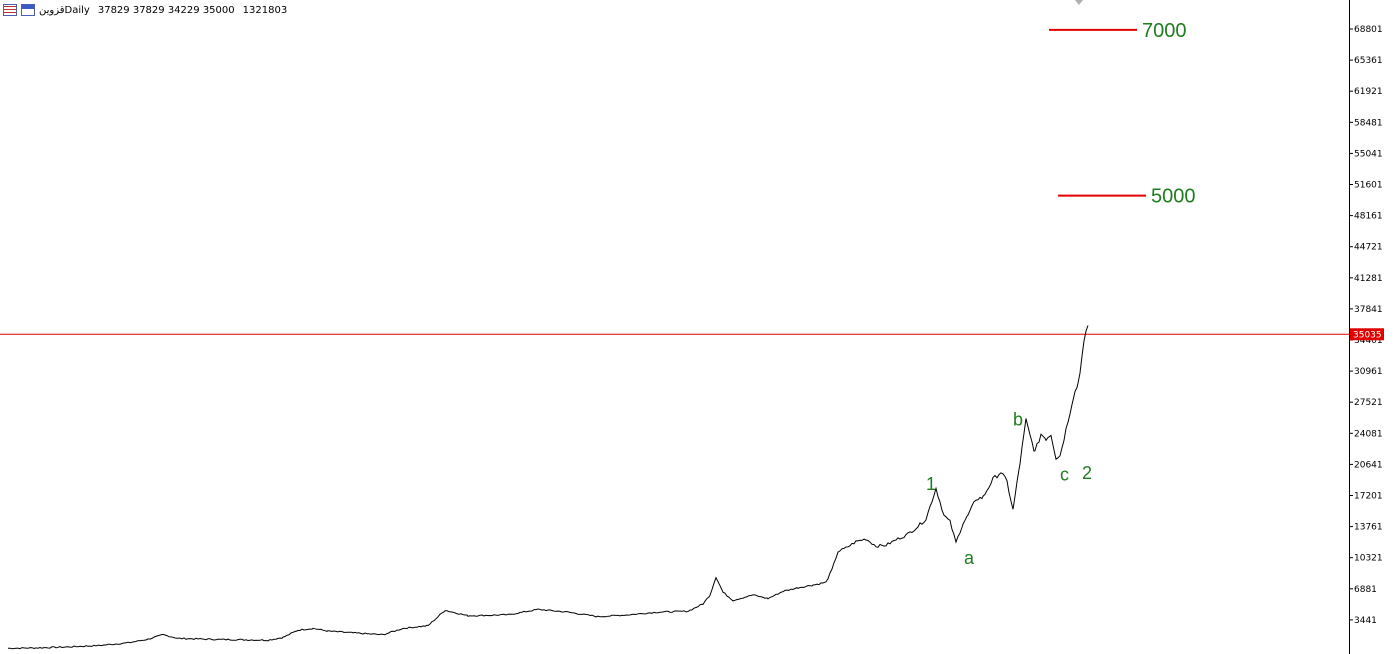 This screenshot has width=1395, height=654. Describe the element at coordinates (1368, 123) in the screenshot. I see `y-tick-label: 58481` at that location.